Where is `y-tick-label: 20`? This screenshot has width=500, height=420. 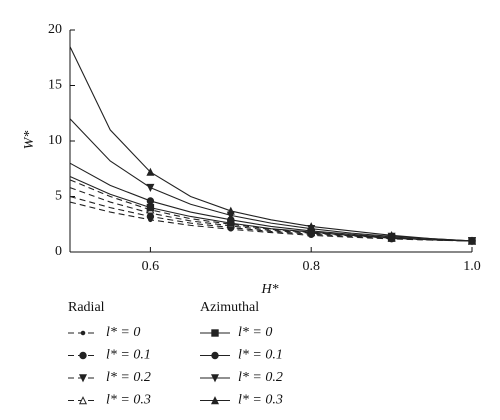 y-tick-label: 20 is located at coordinates (55, 29).